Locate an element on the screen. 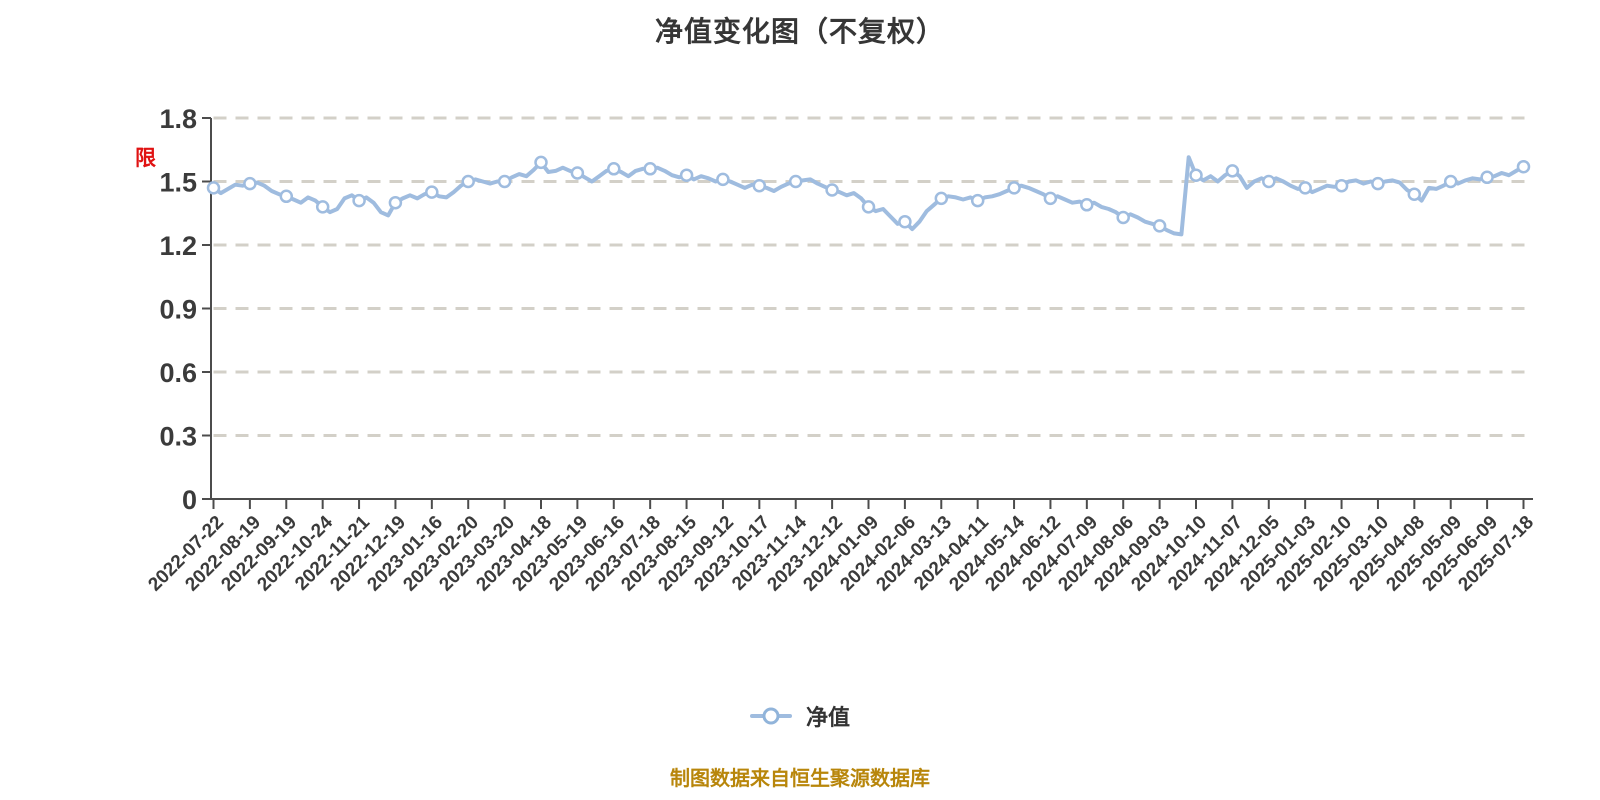  y-axis-label: 0.9 is located at coordinates (178, 310).